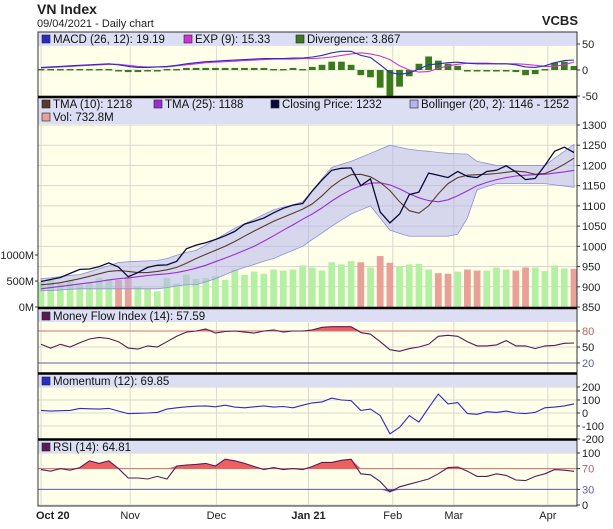 The width and height of the screenshot is (613, 529). What do you see at coordinates (26, 308) in the screenshot?
I see `volume-y-tick-label: 0M` at bounding box center [26, 308].